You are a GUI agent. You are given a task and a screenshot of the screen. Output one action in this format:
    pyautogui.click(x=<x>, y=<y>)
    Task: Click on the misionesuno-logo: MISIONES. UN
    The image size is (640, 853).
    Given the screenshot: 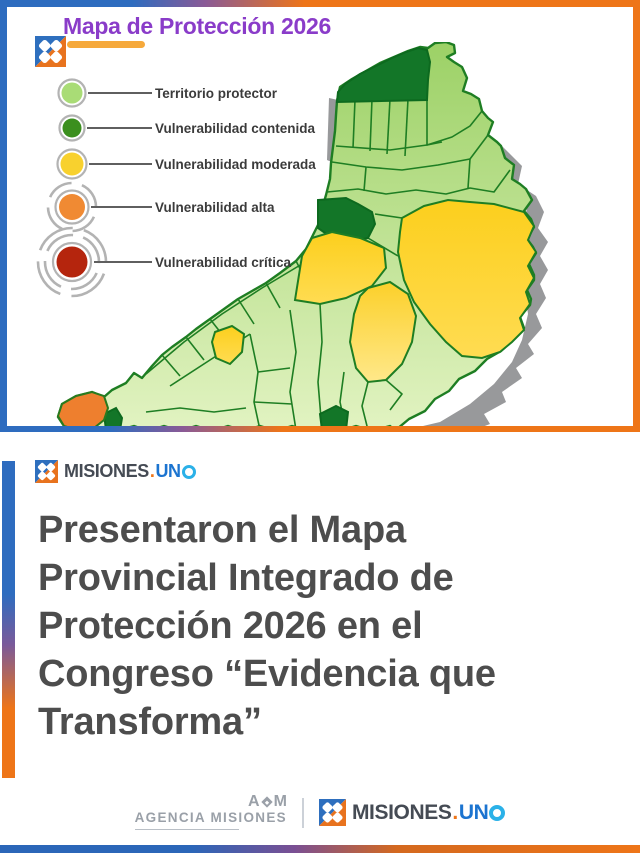 What is the action you would take?
    pyautogui.click(x=115, y=471)
    